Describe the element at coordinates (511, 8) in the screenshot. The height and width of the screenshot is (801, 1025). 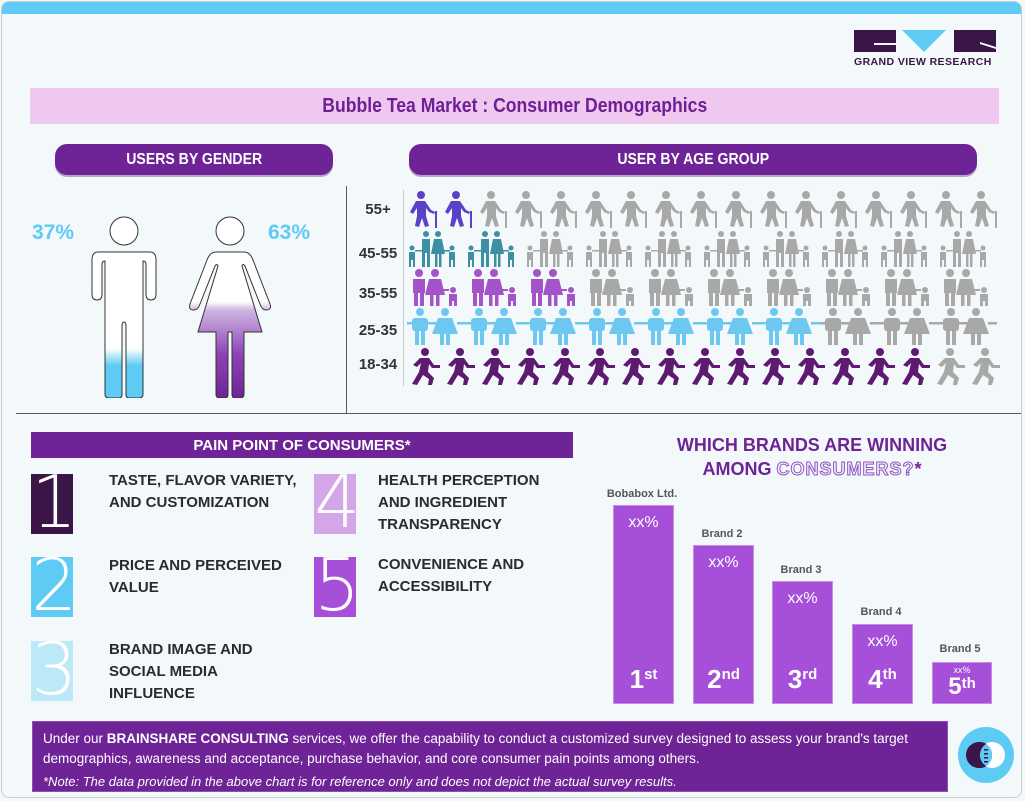
I see `top-accent-bar` at that location.